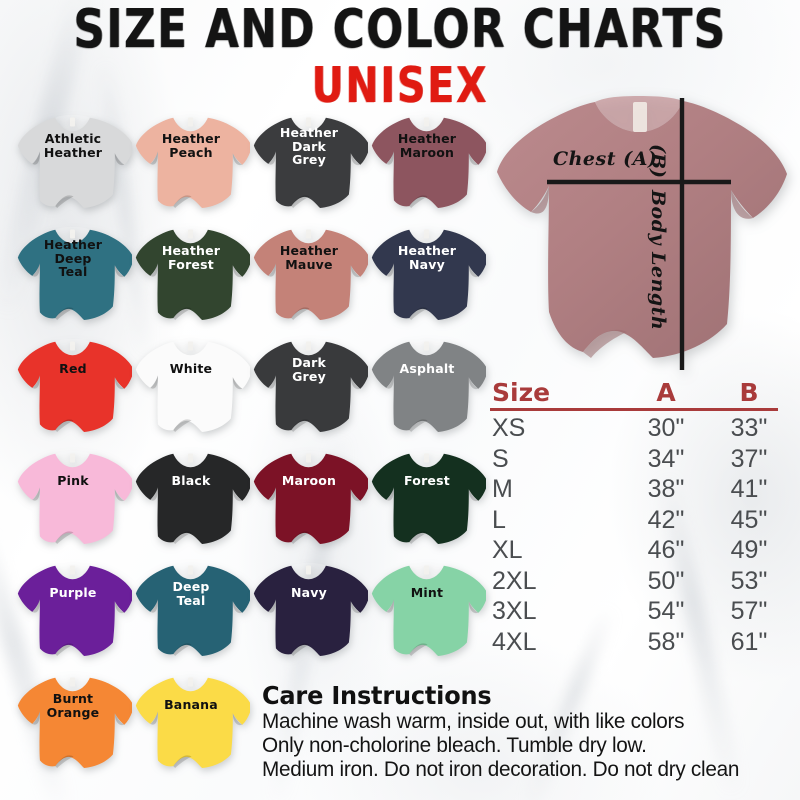 The image size is (800, 800). Describe the element at coordinates (191, 274) in the screenshot. I see `tshirt-icon: Heather Forest` at that location.